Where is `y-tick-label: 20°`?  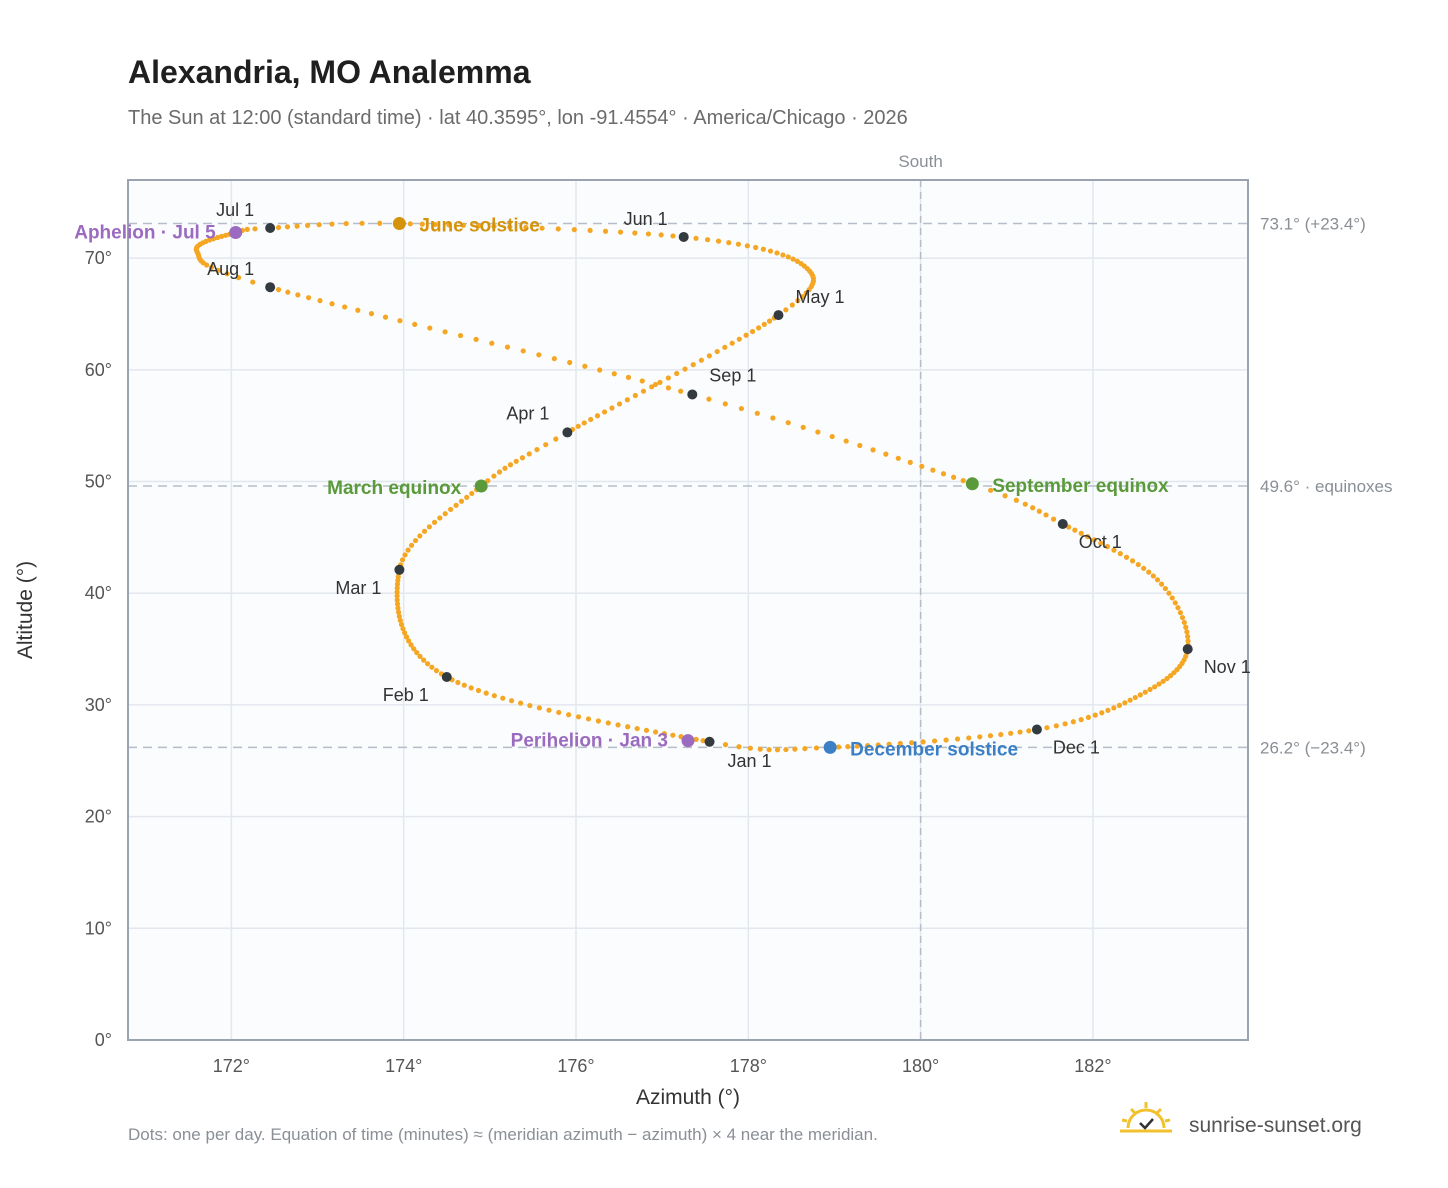
y-tick-label: 20° is located at coordinates (98, 817).